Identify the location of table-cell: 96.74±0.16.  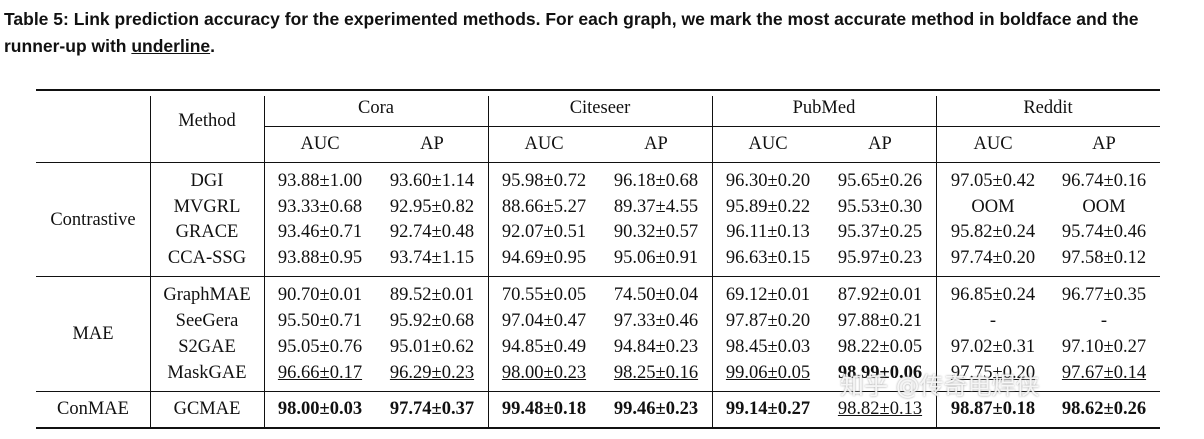
(1104, 181).